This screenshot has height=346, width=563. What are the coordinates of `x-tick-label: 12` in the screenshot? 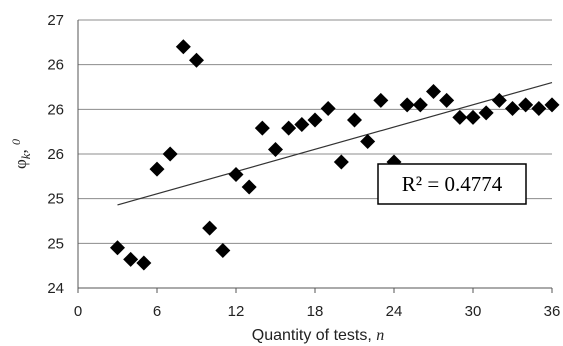 It's located at (236, 311).